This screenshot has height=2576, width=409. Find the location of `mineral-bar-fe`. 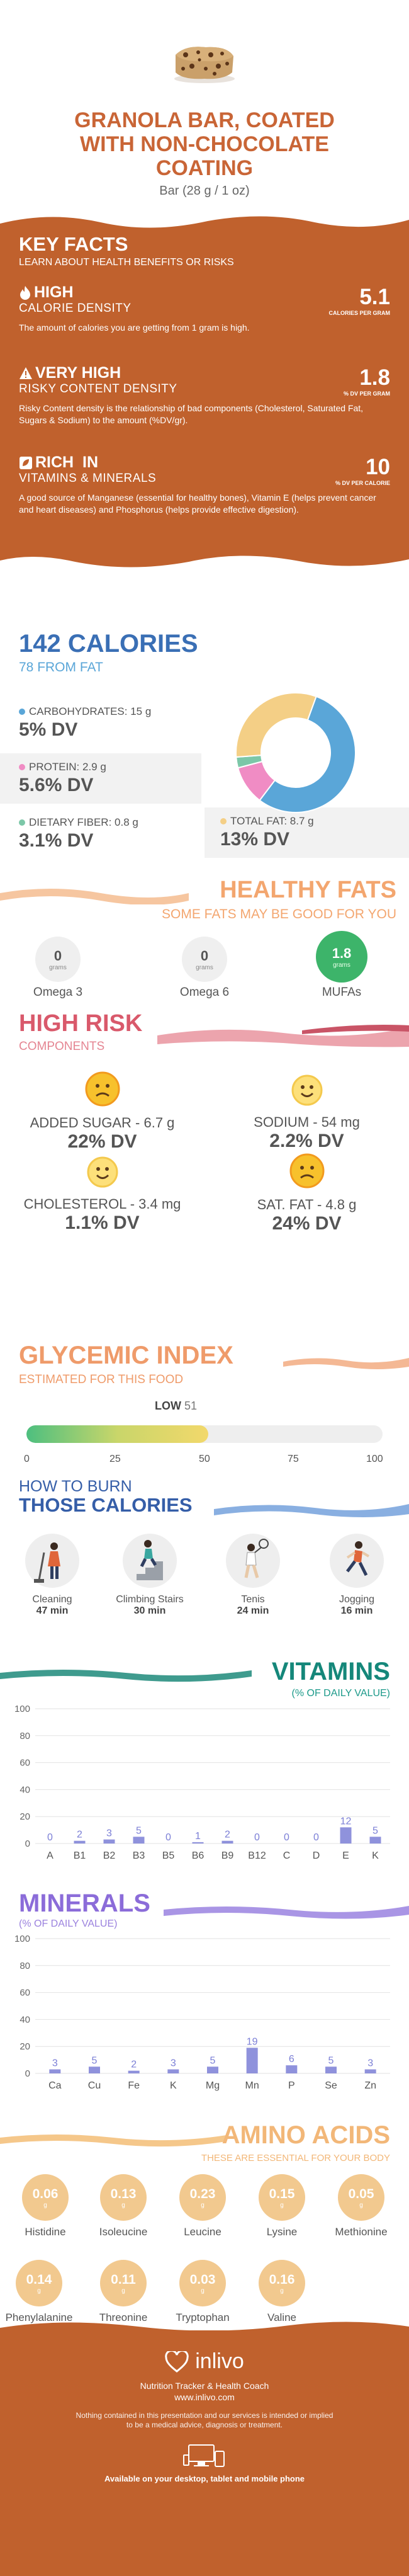

mineral-bar-fe is located at coordinates (134, 2071).